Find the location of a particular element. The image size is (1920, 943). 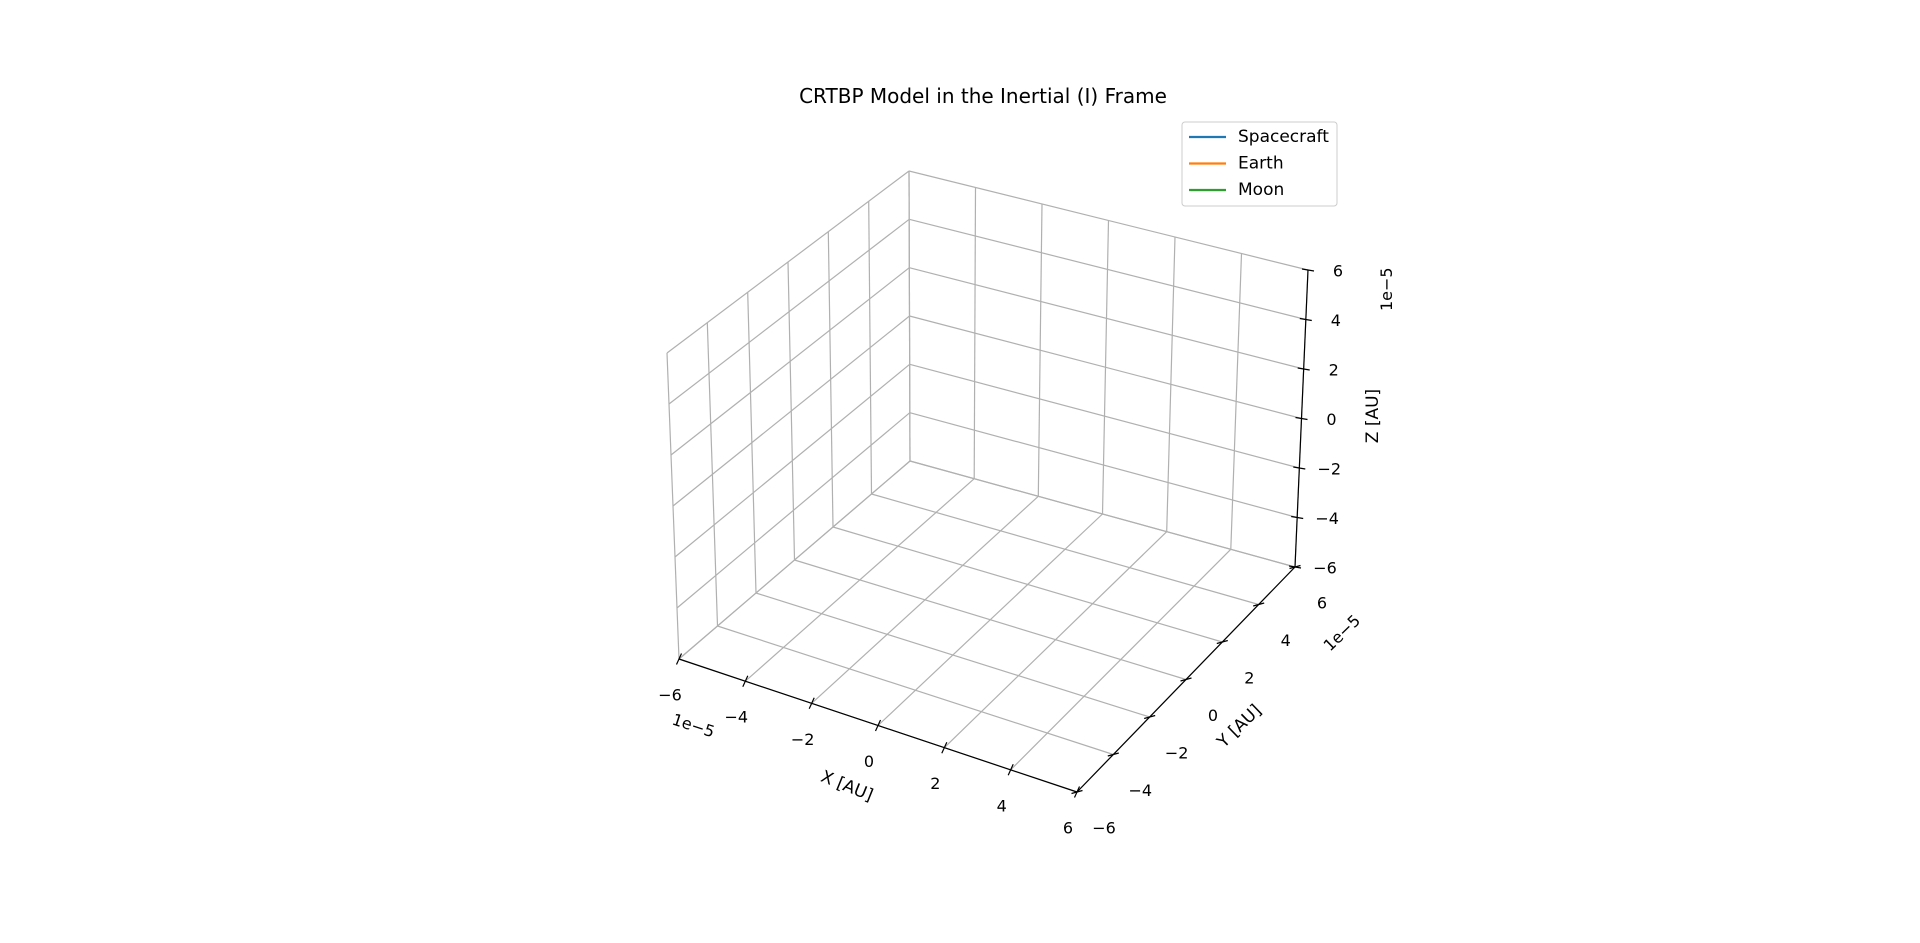

z-tick-label: 0 is located at coordinates (1331, 419).